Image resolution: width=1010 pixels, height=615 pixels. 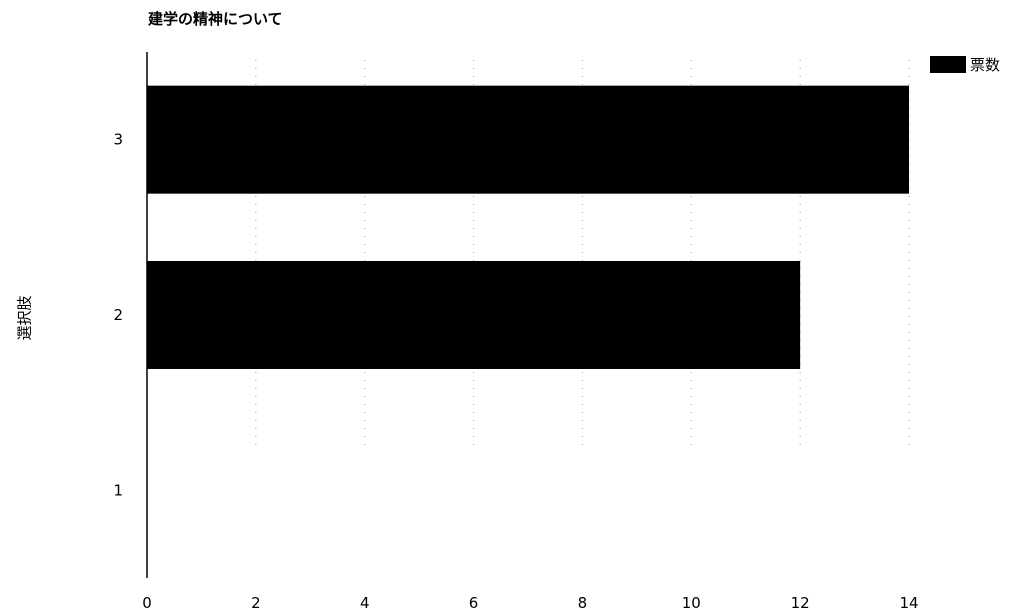 I want to click on y-tick-label-1: 1, so click(x=118, y=490).